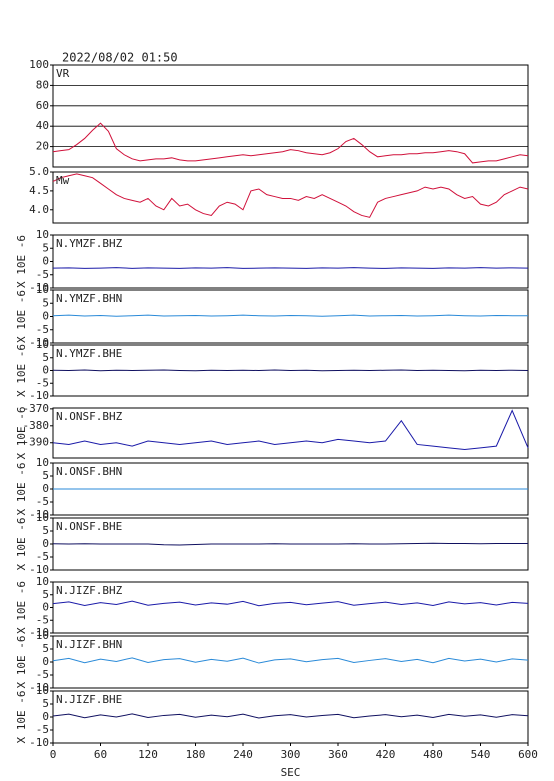 The height and width of the screenshot is (781, 554). What do you see at coordinates (36, 408) in the screenshot?
I see `y-tick-label: -370` at bounding box center [36, 408].